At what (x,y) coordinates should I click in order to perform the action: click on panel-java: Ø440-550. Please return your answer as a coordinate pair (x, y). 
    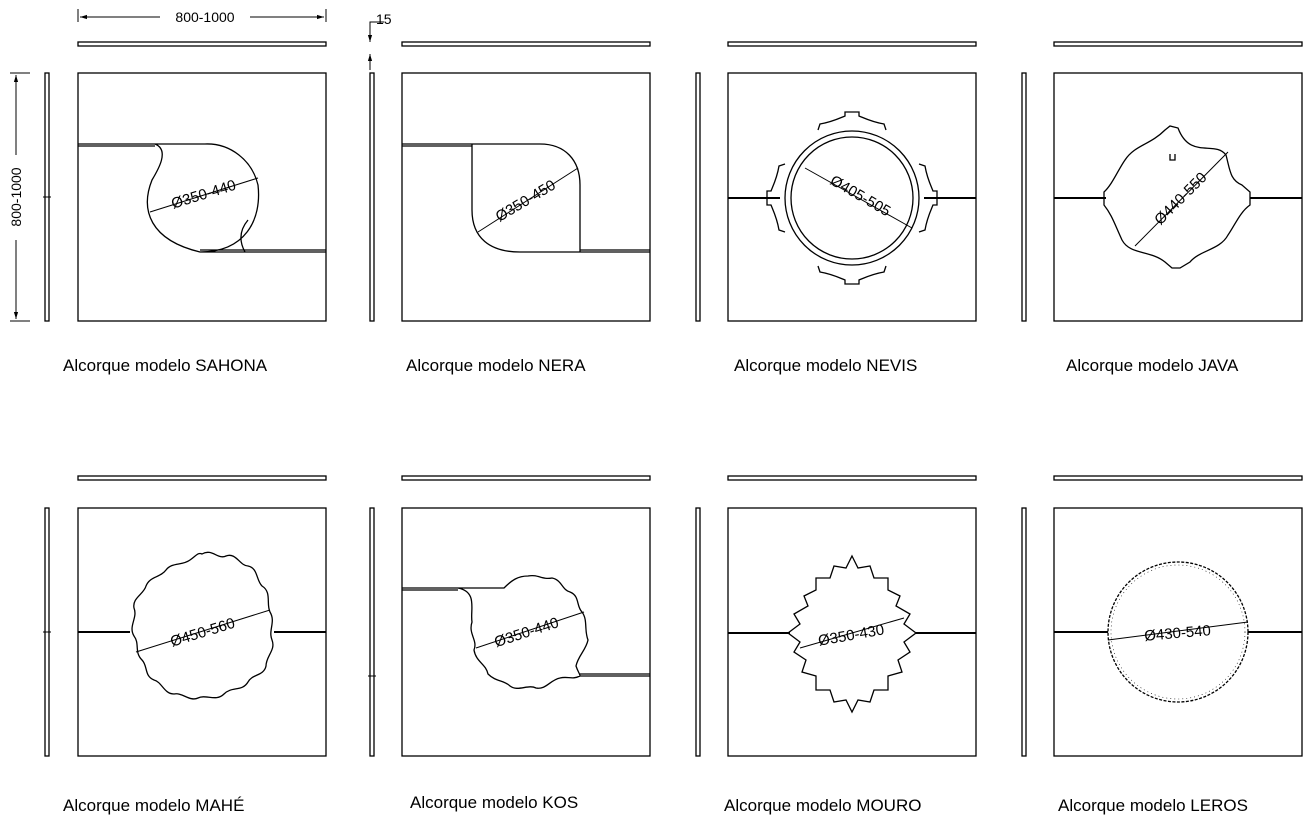
    Looking at the image, I should click on (1162, 181).